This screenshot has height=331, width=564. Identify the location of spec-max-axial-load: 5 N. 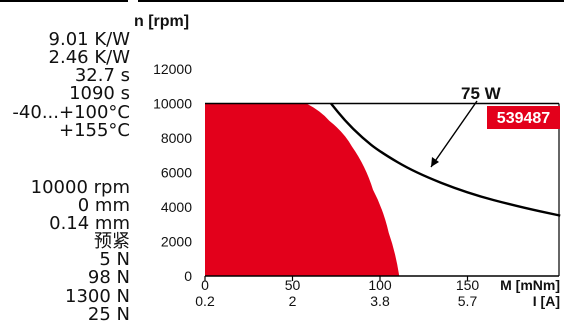
(114, 259).